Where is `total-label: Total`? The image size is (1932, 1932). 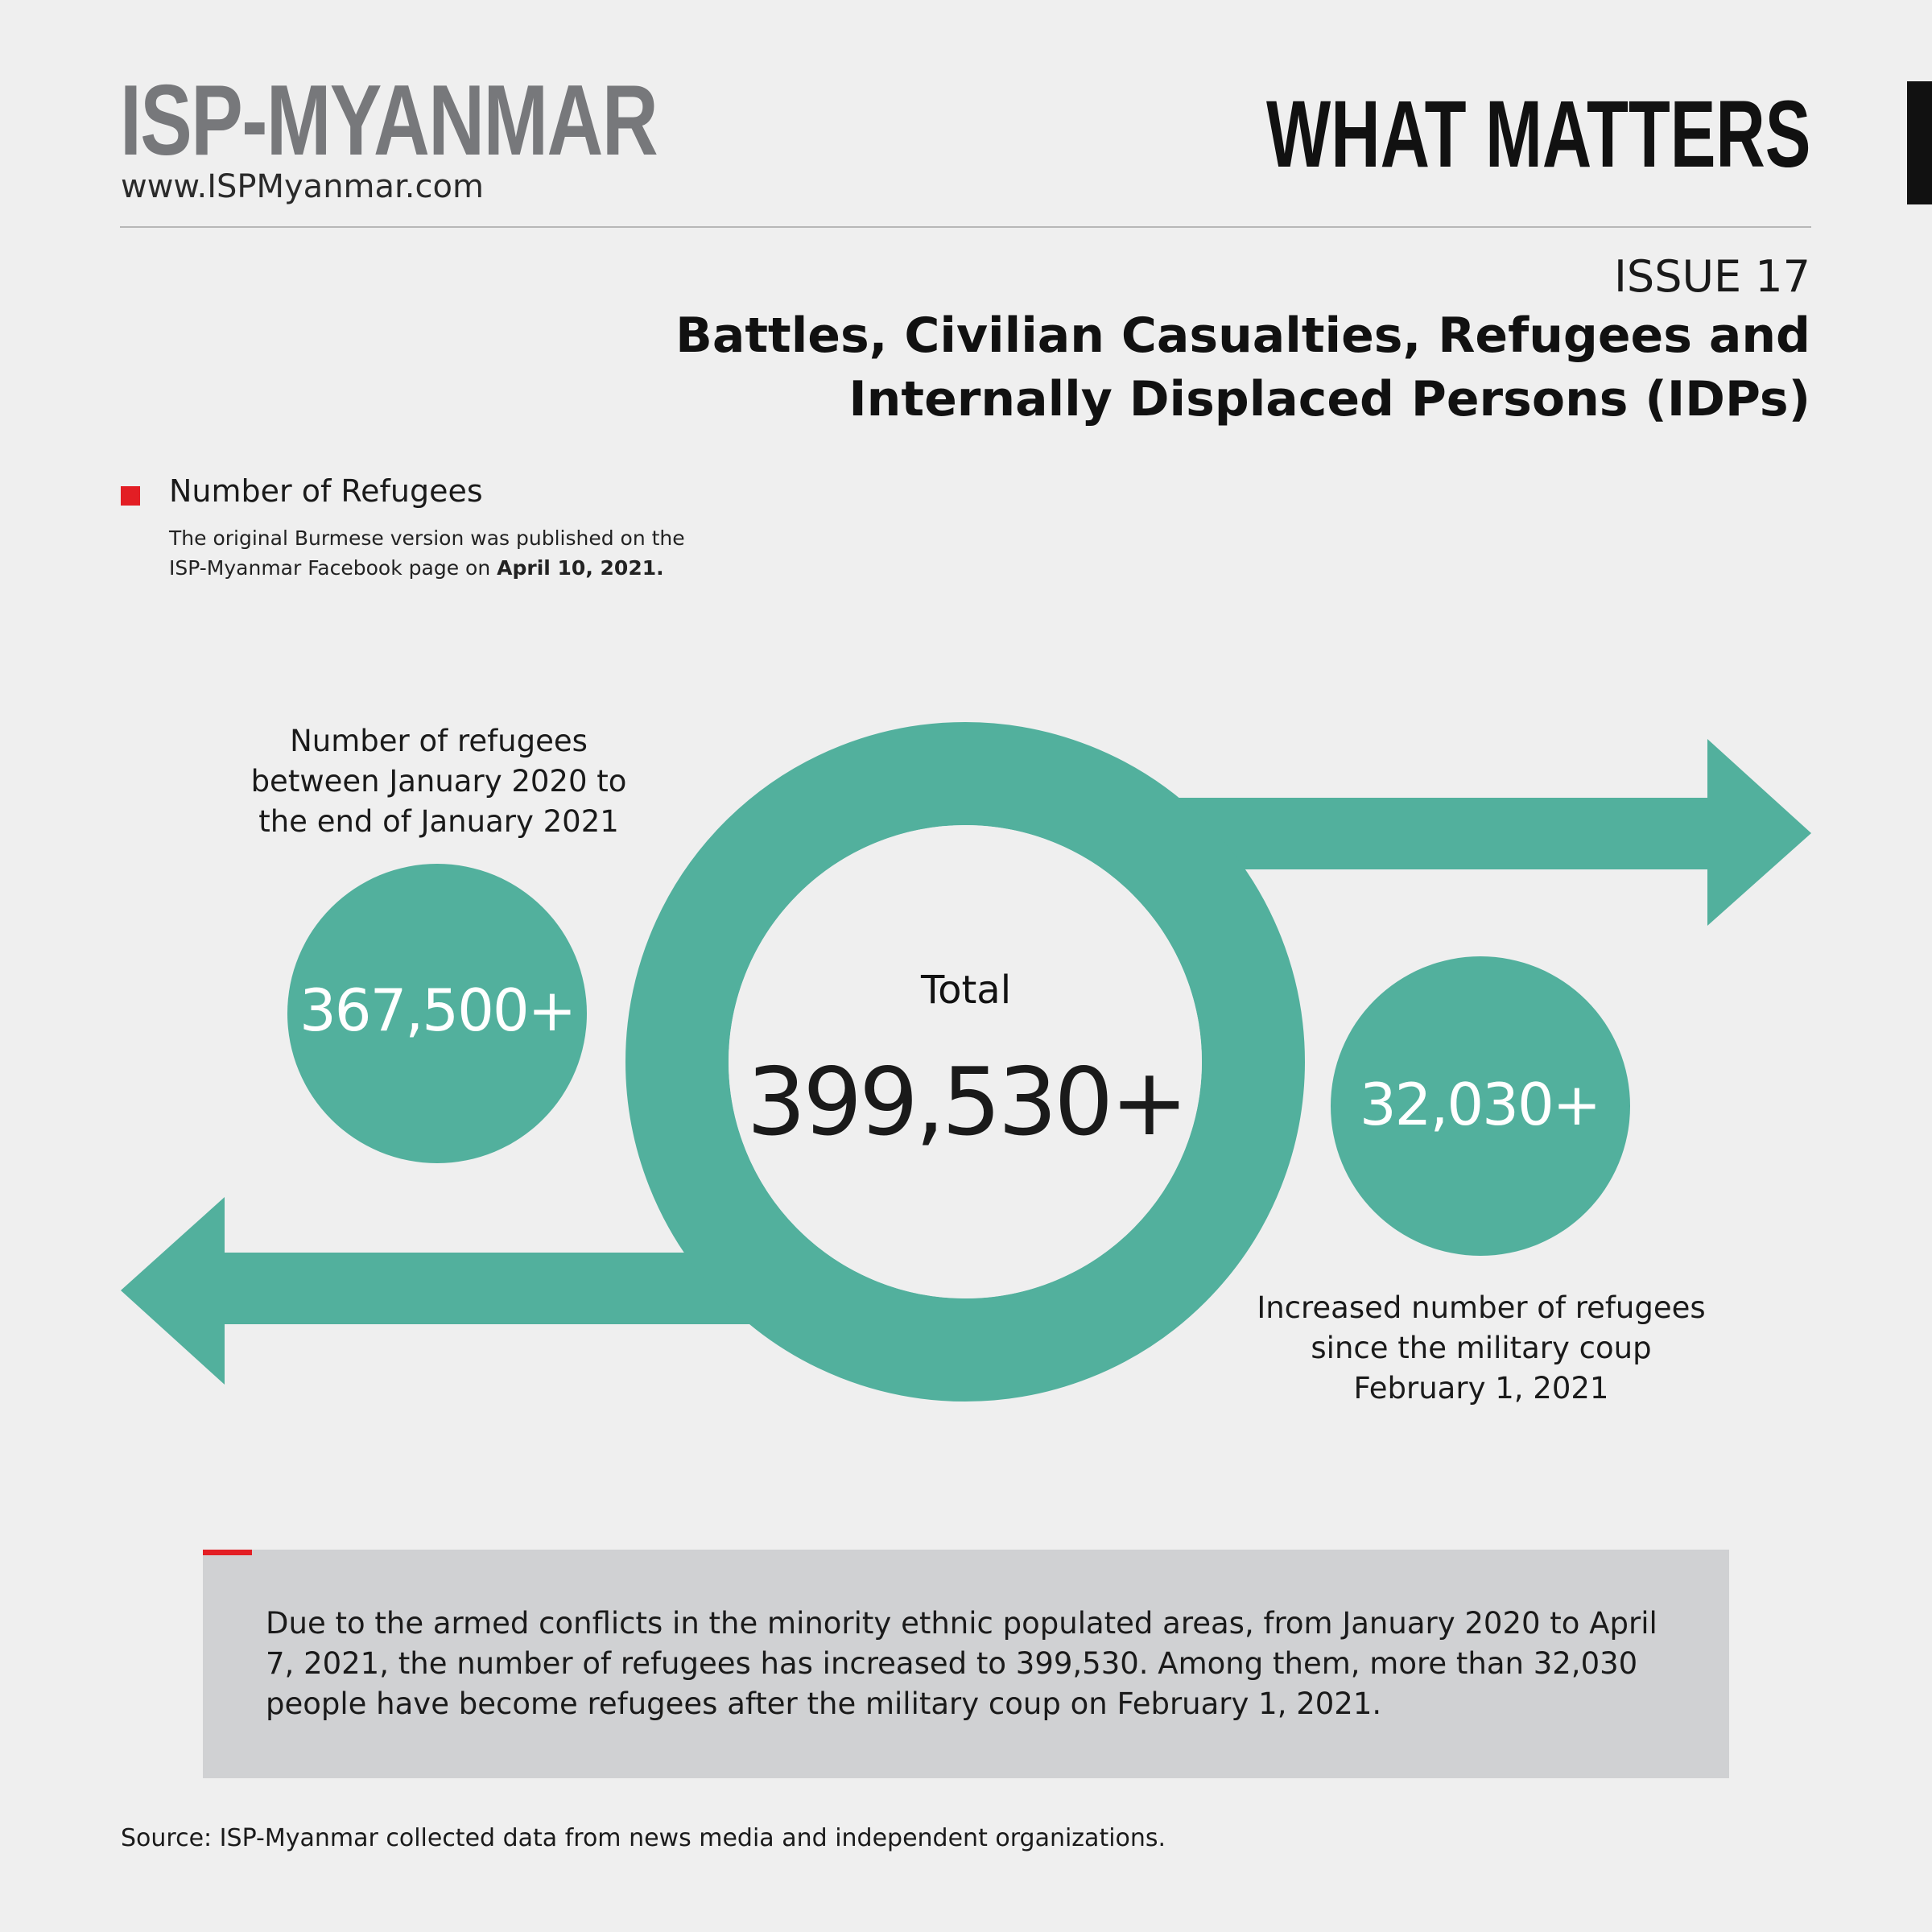 total-label: Total is located at coordinates (966, 990).